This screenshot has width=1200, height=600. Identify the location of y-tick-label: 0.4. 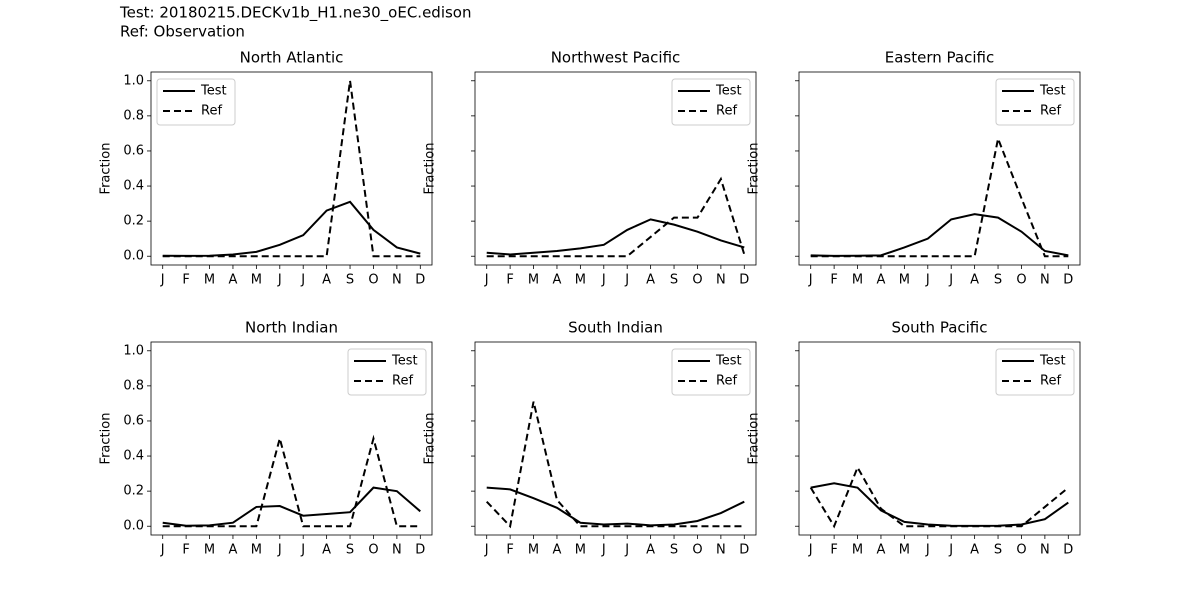
(133, 186).